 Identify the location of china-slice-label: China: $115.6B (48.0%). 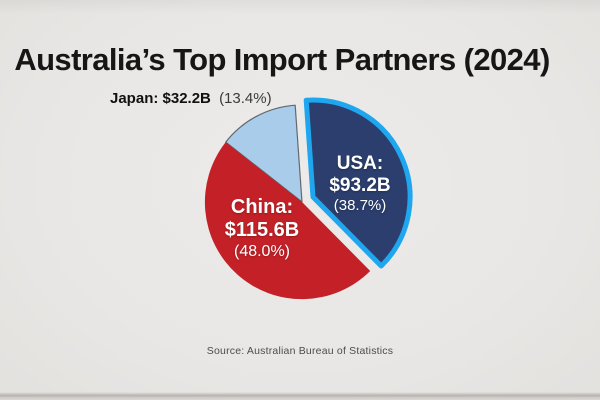
(262, 228).